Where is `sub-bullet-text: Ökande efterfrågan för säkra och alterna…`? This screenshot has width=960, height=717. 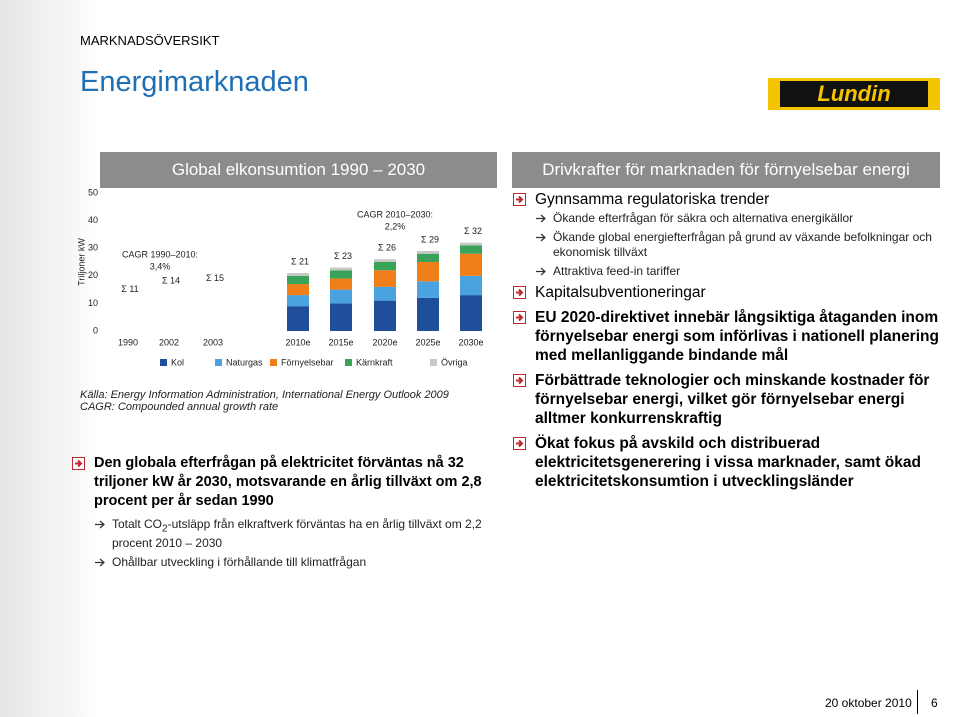
sub-bullet-text: Ökande efterfrågan för säkra och alterna… is located at coordinates (703, 218).